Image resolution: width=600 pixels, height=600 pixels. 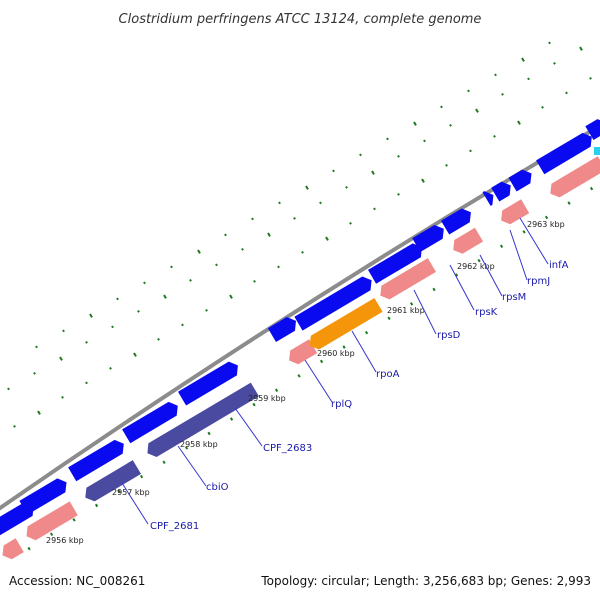 What do you see at coordinates (388, 374) in the screenshot?
I see `gene-label-rpoa: rpoA` at bounding box center [388, 374].